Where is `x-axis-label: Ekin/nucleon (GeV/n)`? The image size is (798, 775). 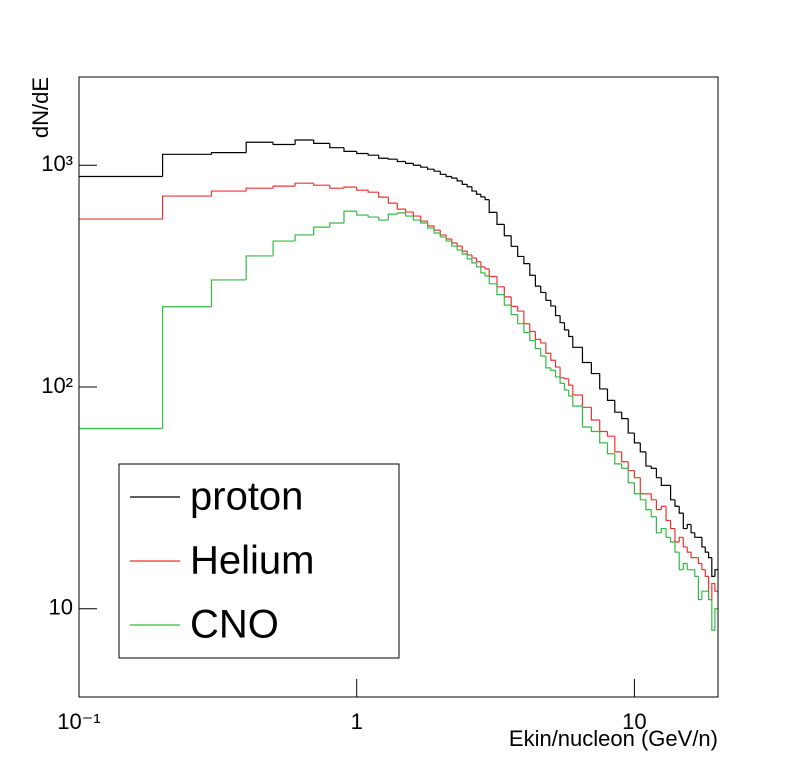 x-axis-label: Ekin/nucleon (GeV/n) is located at coordinates (613, 738).